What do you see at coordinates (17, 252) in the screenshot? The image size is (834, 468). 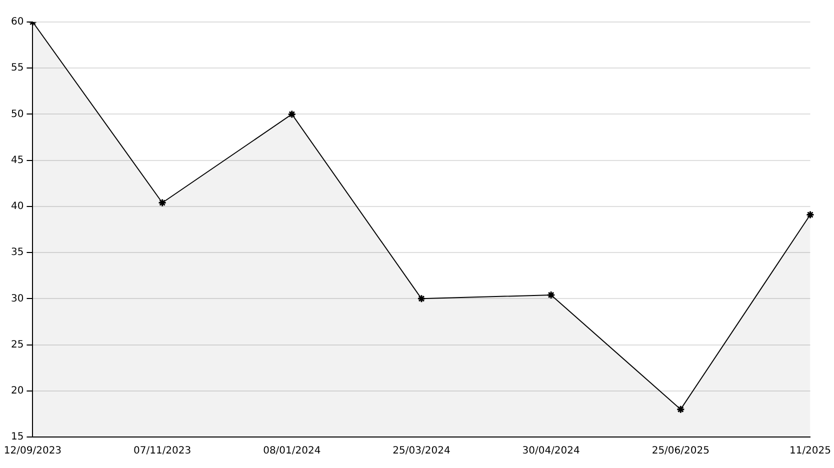 I see `y-tick-label: 35` at bounding box center [17, 252].